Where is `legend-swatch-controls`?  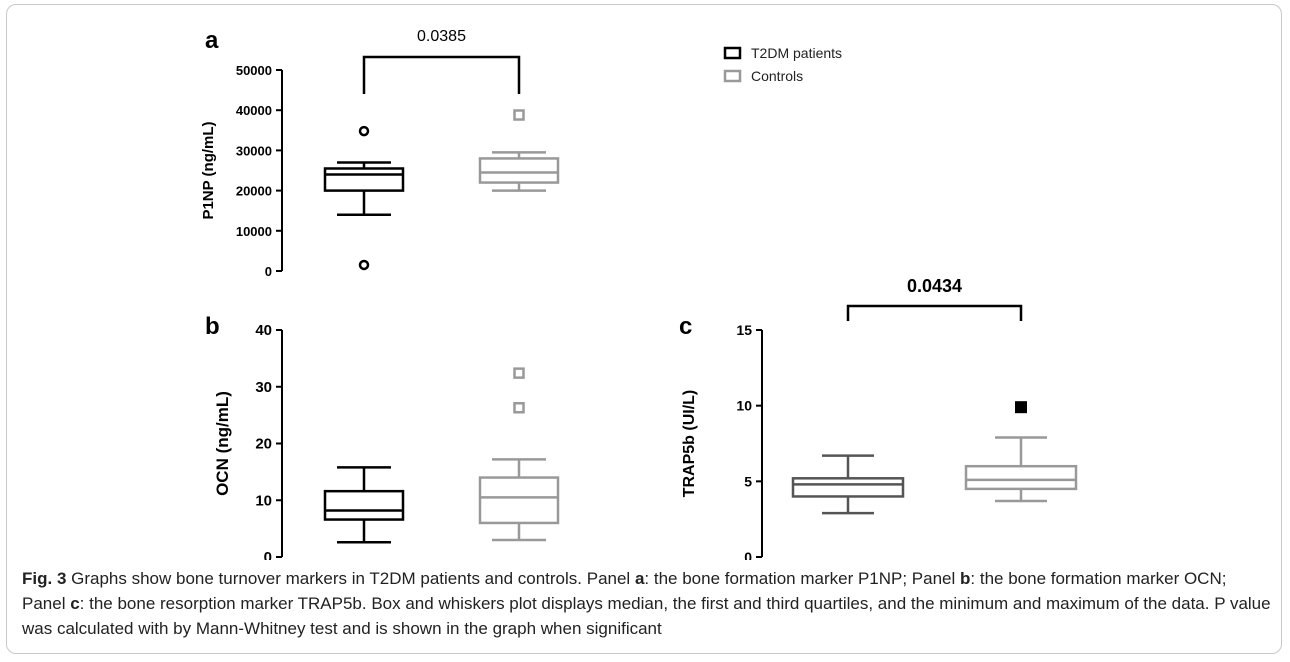 legend-swatch-controls is located at coordinates (732, 76).